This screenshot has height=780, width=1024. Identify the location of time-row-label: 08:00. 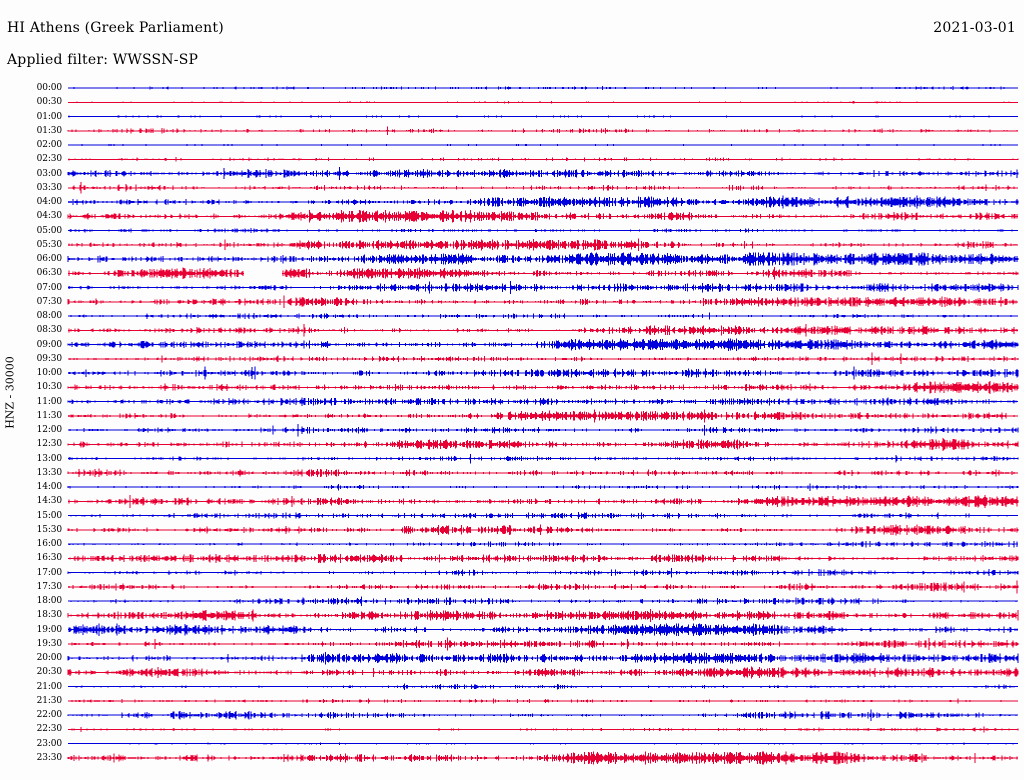
(49, 316).